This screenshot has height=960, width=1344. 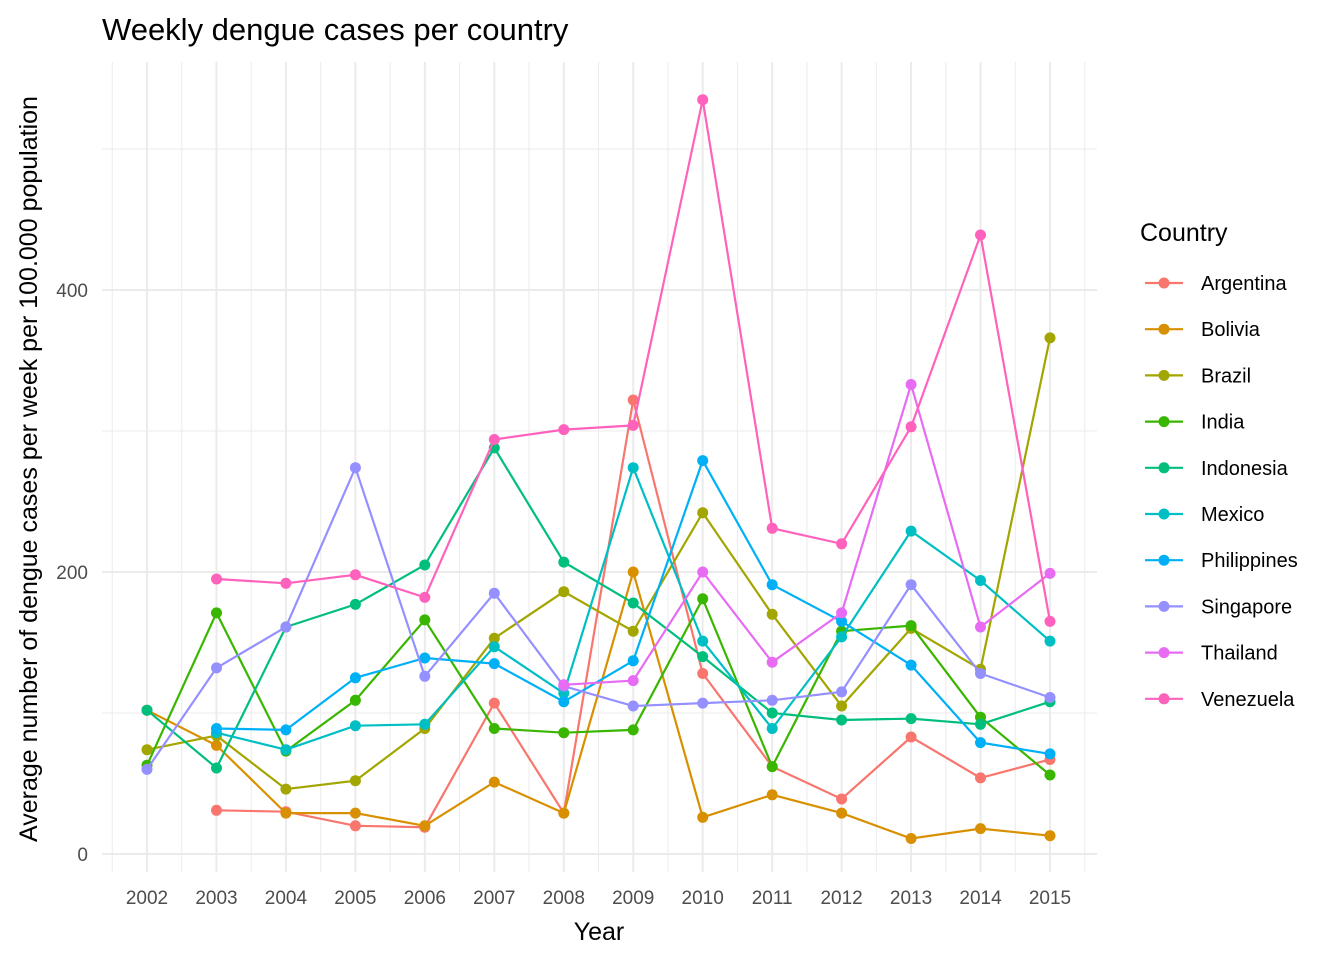 I want to click on x-tick-label: 2014, so click(x=980, y=898).